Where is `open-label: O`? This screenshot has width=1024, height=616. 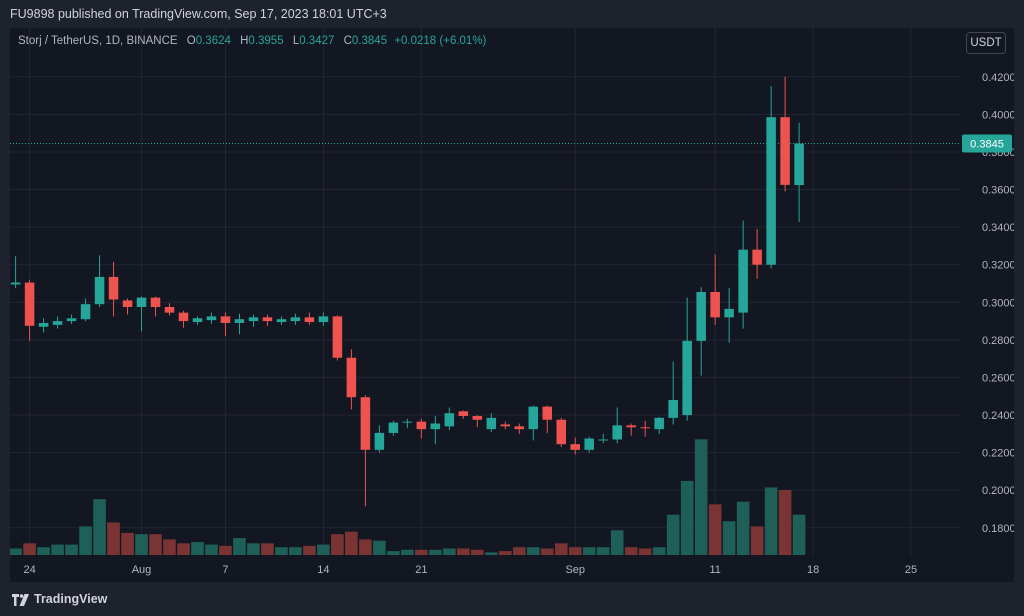 open-label: O is located at coordinates (191, 41).